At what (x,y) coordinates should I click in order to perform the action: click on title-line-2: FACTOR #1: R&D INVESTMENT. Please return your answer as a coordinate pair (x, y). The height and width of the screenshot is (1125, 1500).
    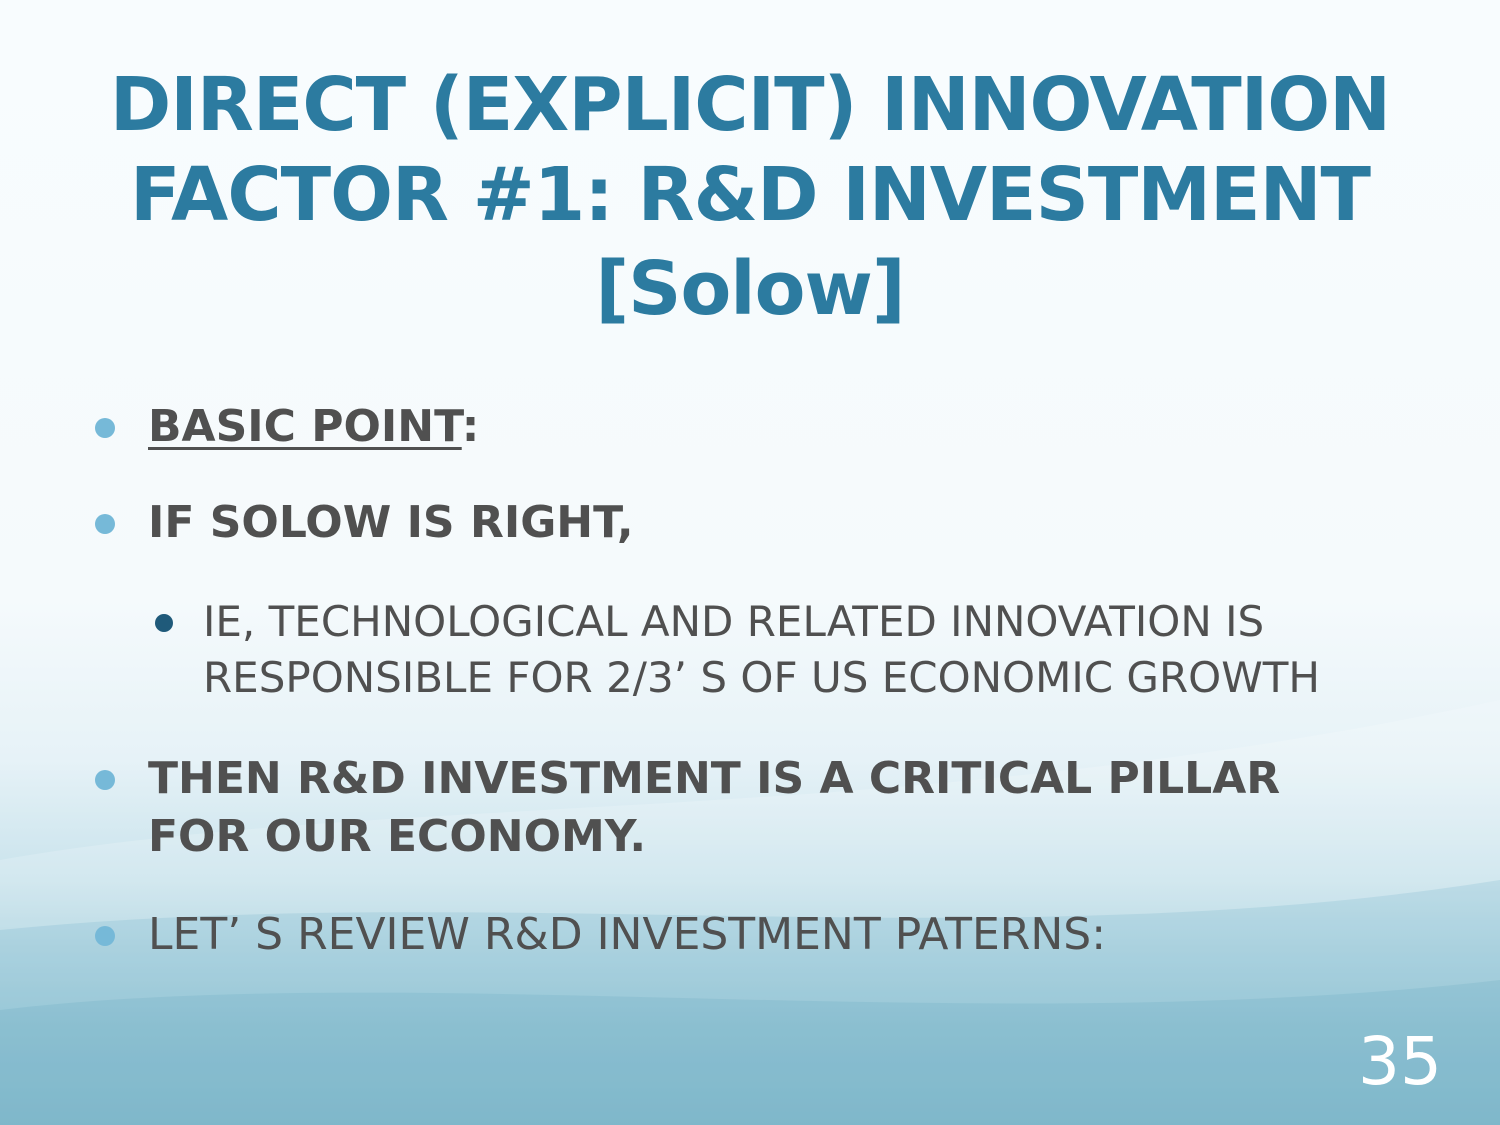
    Looking at the image, I should click on (750, 195).